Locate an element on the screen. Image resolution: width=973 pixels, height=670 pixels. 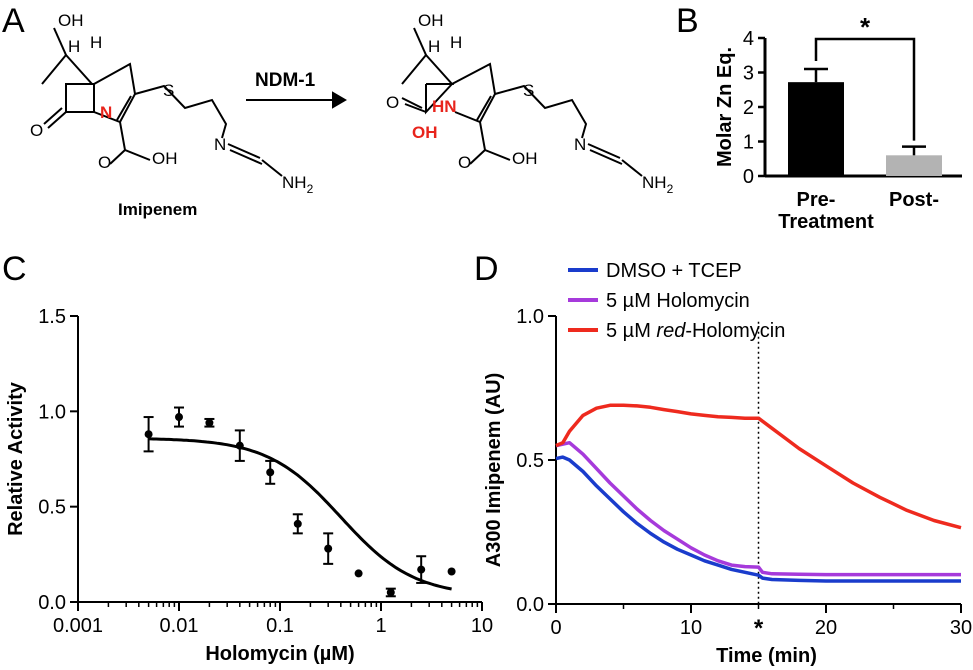
chart-b-zinc: 0 1 2 3 4 Molar Zn Eq. Pre-Treatment Post- * is located at coordinates (838, 122).